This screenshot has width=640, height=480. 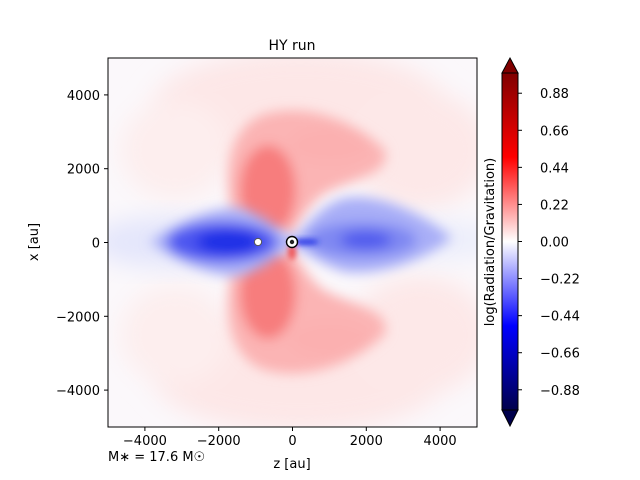 I want to click on colorbar-tick-label: −0.44, so click(x=560, y=317).